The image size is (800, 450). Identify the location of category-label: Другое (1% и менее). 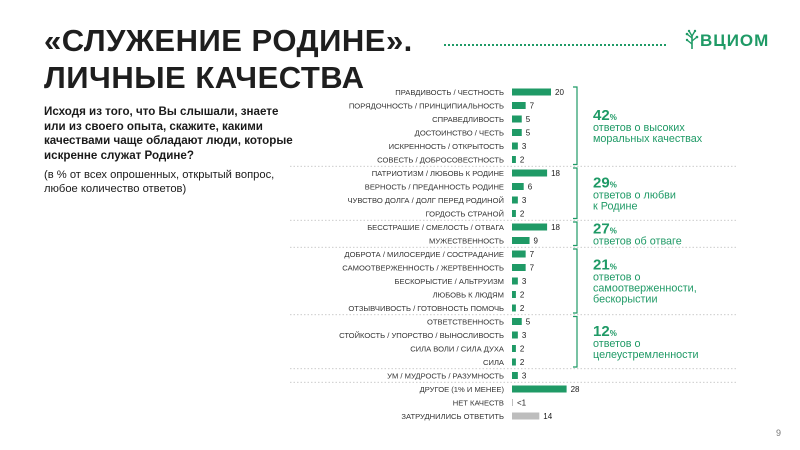
(462, 389).